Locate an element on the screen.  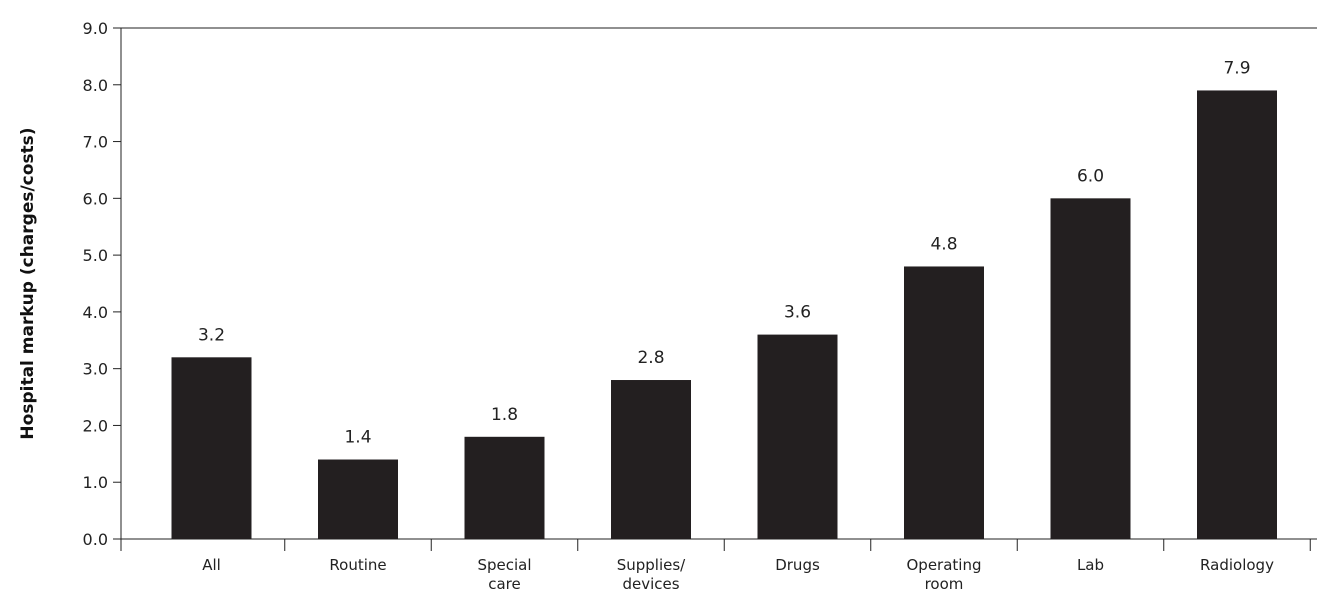
y-axis-title: Hospital markup (charges/costs) is located at coordinates (28, 283).